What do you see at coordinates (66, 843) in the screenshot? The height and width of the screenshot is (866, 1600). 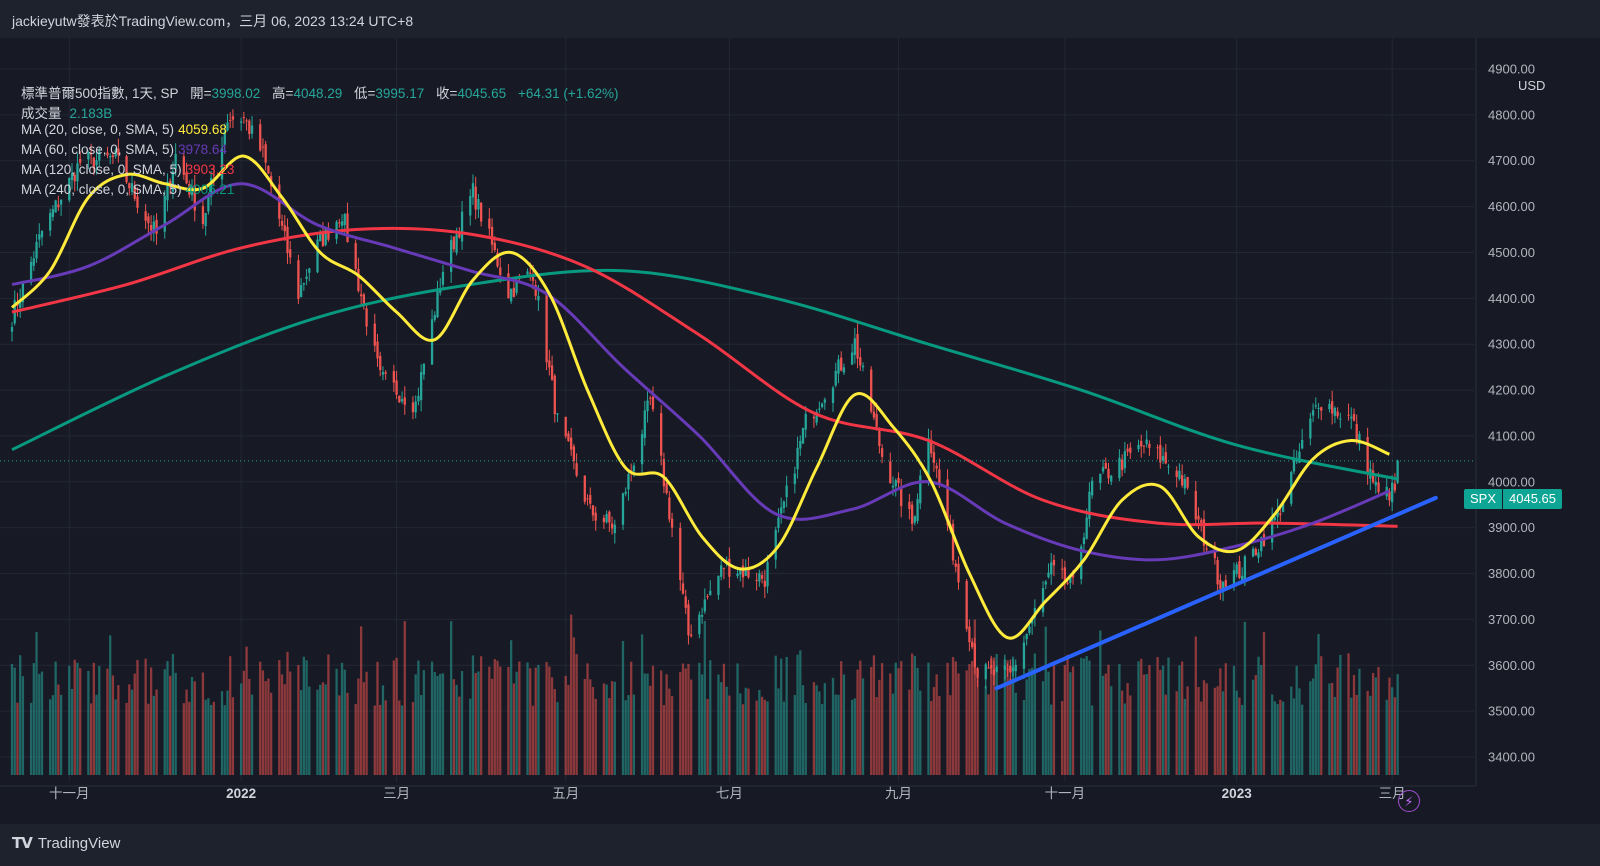 I see `tradingview-logo: 𝗧𝗩 TradingView` at bounding box center [66, 843].